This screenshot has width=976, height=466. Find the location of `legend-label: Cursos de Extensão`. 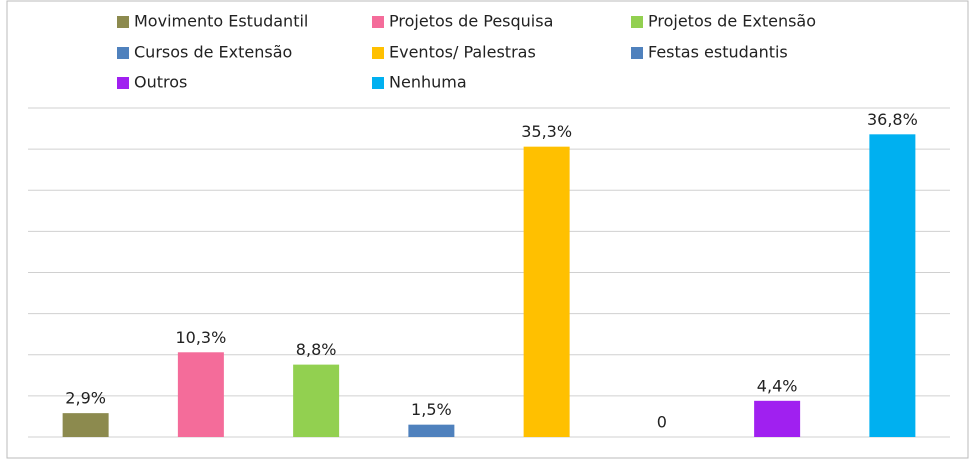

legend-label: Cursos de Extensão is located at coordinates (213, 52).